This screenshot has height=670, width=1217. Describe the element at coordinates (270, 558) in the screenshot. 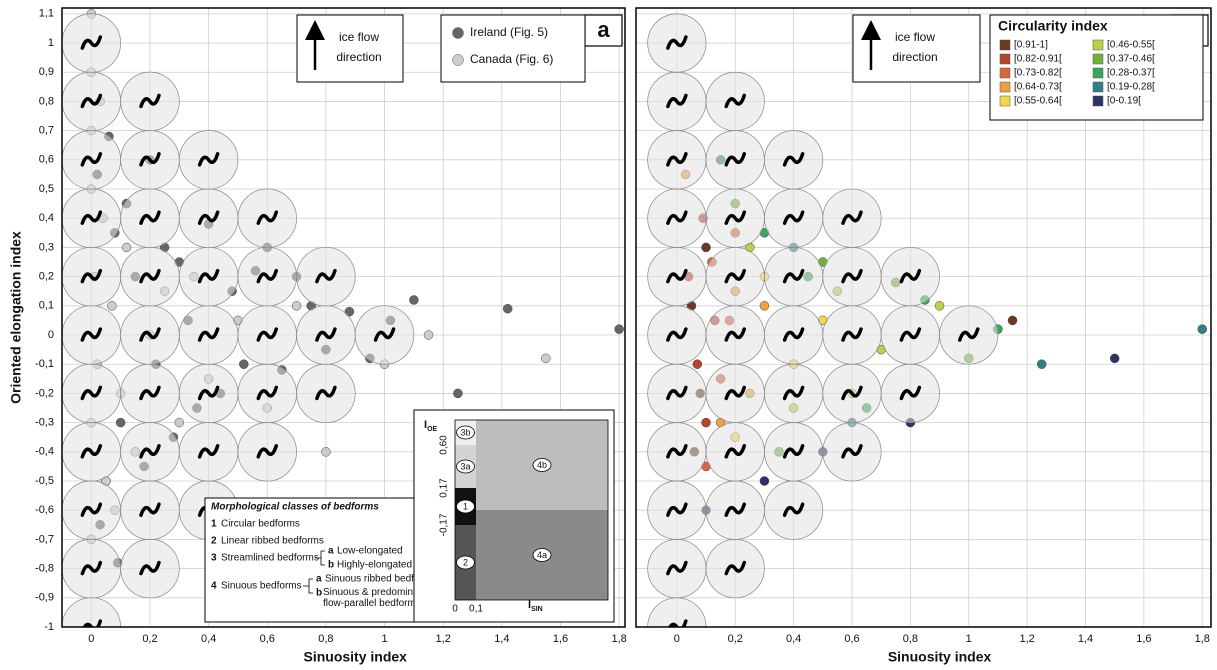

I see `class-name: Streamlined bedforms` at that location.